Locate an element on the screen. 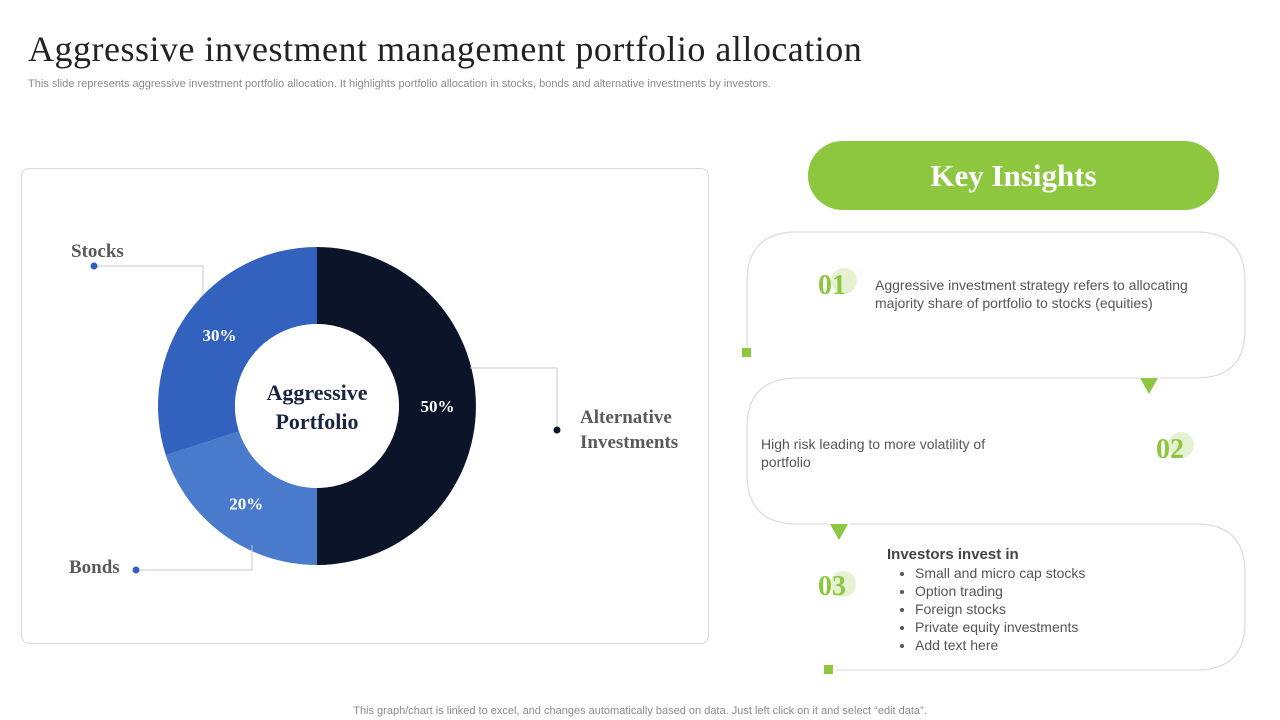 The height and width of the screenshot is (720, 1280). insight-2-number-bubble is located at coordinates (1181, 445).